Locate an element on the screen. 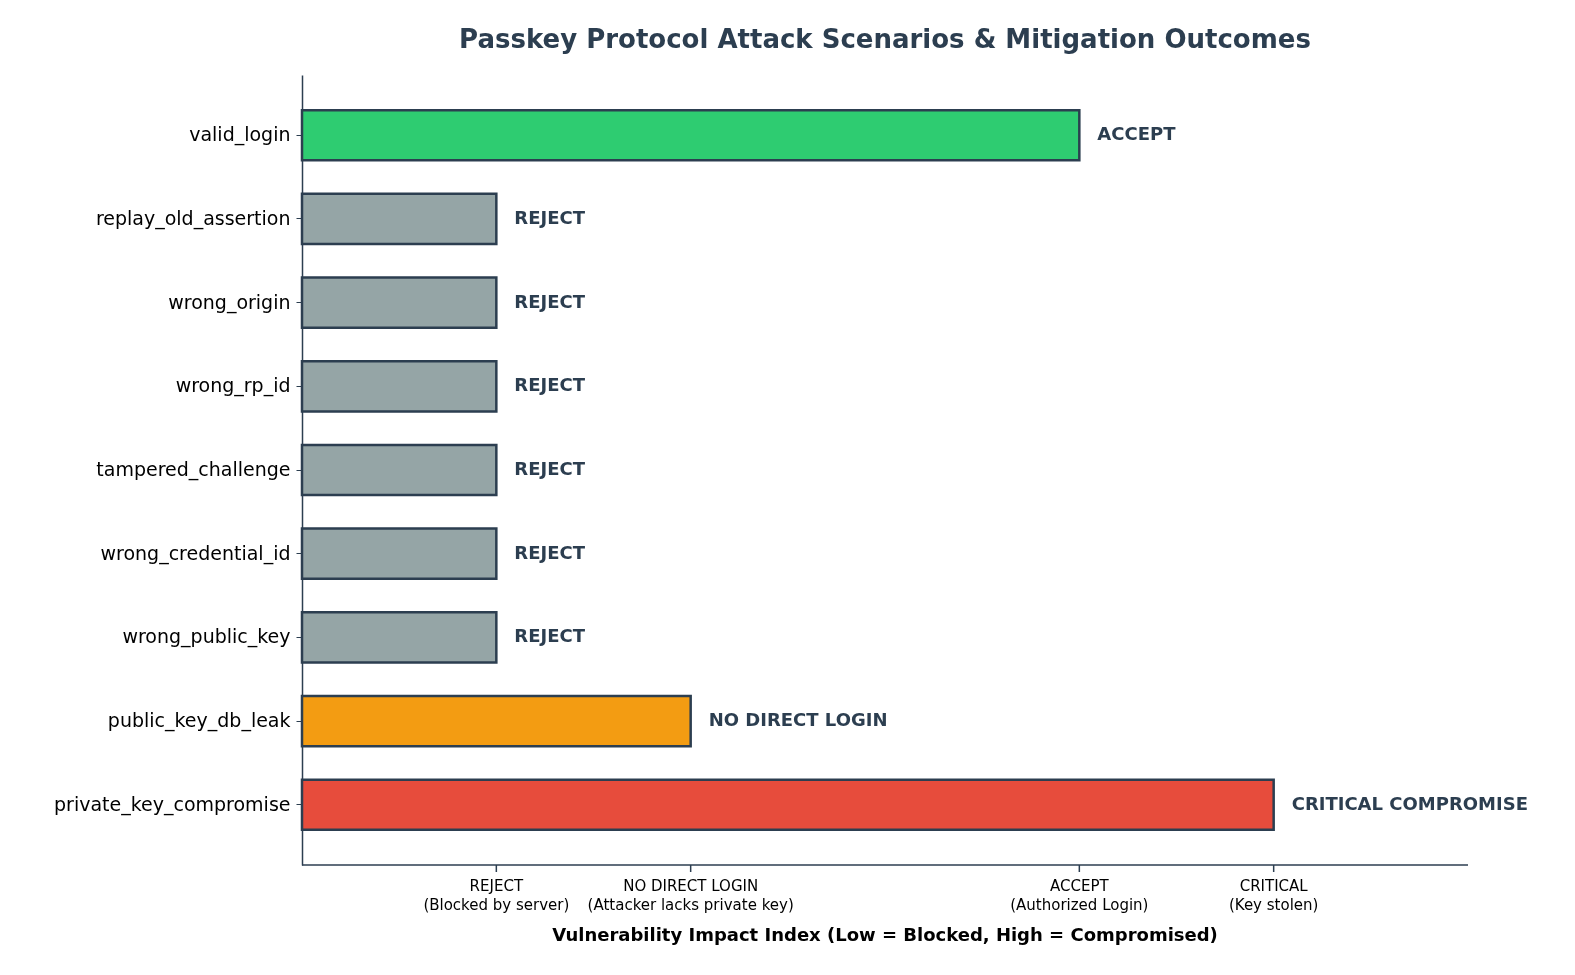  annotation: ACCEPT is located at coordinates (1137, 134).